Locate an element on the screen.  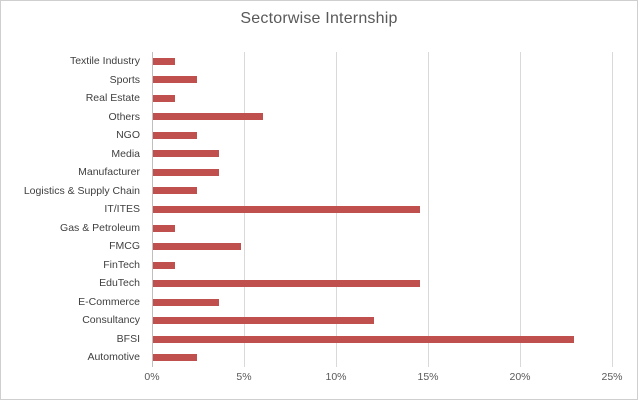
category-label: Gas & Petroleum is located at coordinates (100, 227).